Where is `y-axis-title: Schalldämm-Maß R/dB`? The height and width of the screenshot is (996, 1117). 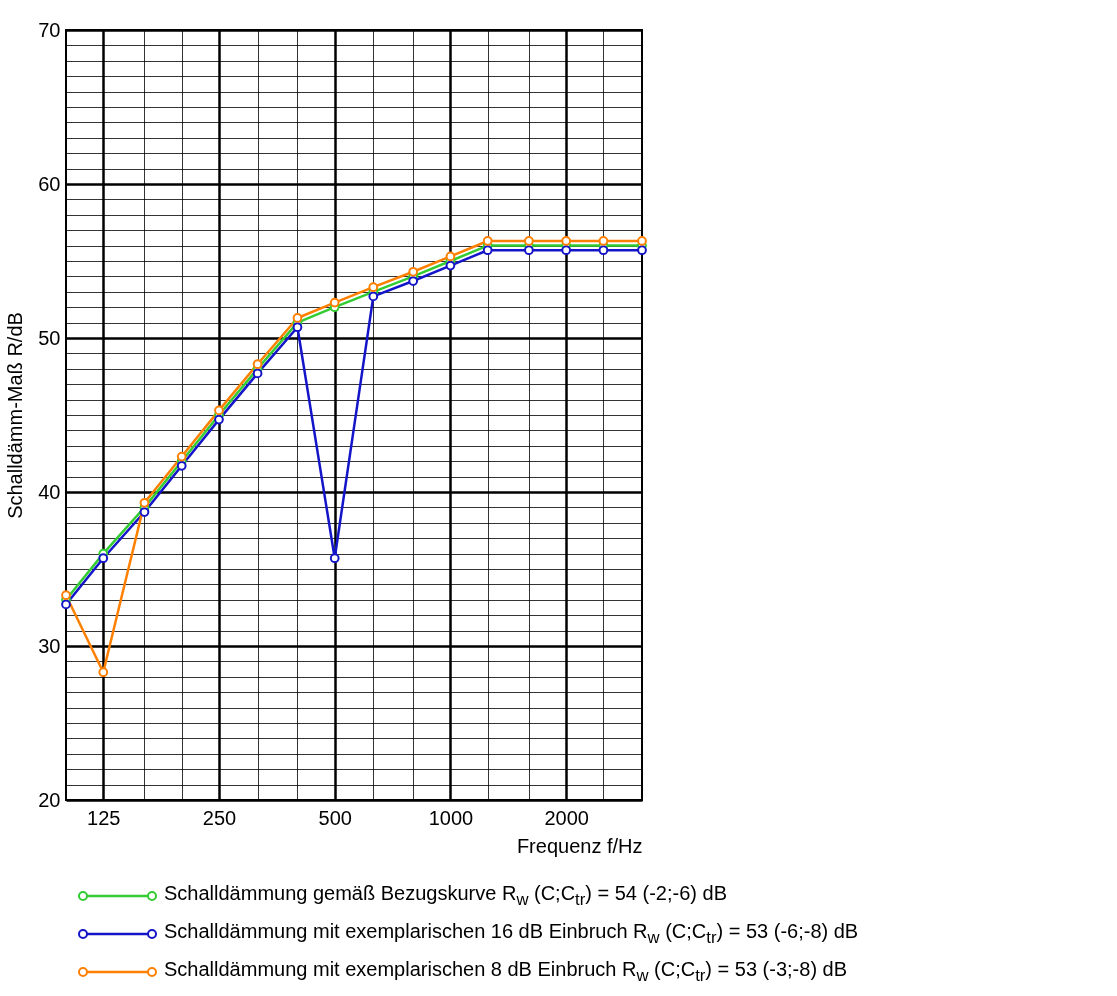 y-axis-title: Schalldämm-Maß R/dB is located at coordinates (15, 415).